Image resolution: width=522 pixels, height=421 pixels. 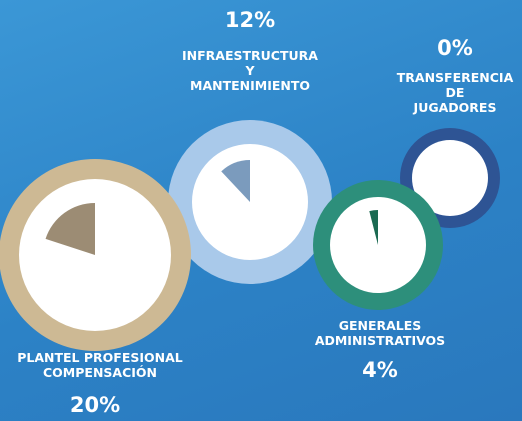 I want to click on category-label: GENERALES ADMINISTRATIVOS, so click(x=380, y=333).